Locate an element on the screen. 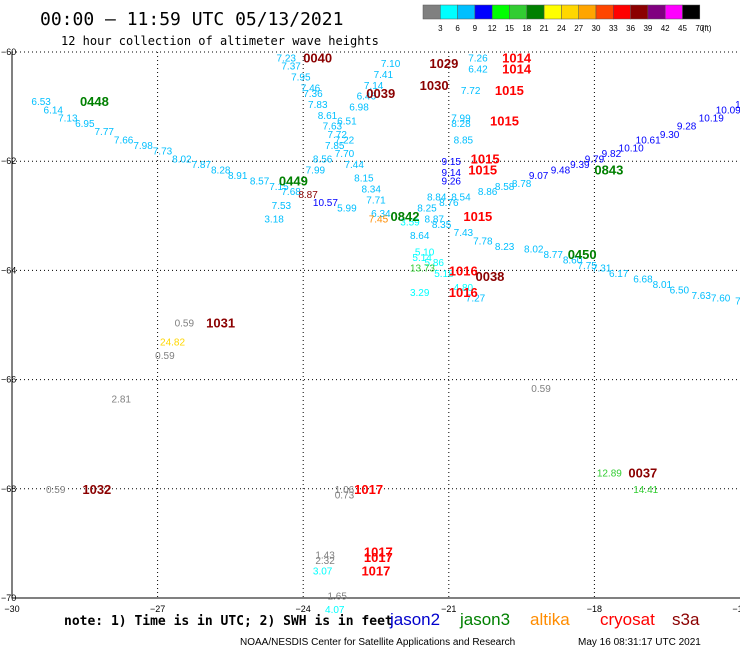 The image size is (740, 650). swh-value: 8.54 is located at coordinates (461, 198).